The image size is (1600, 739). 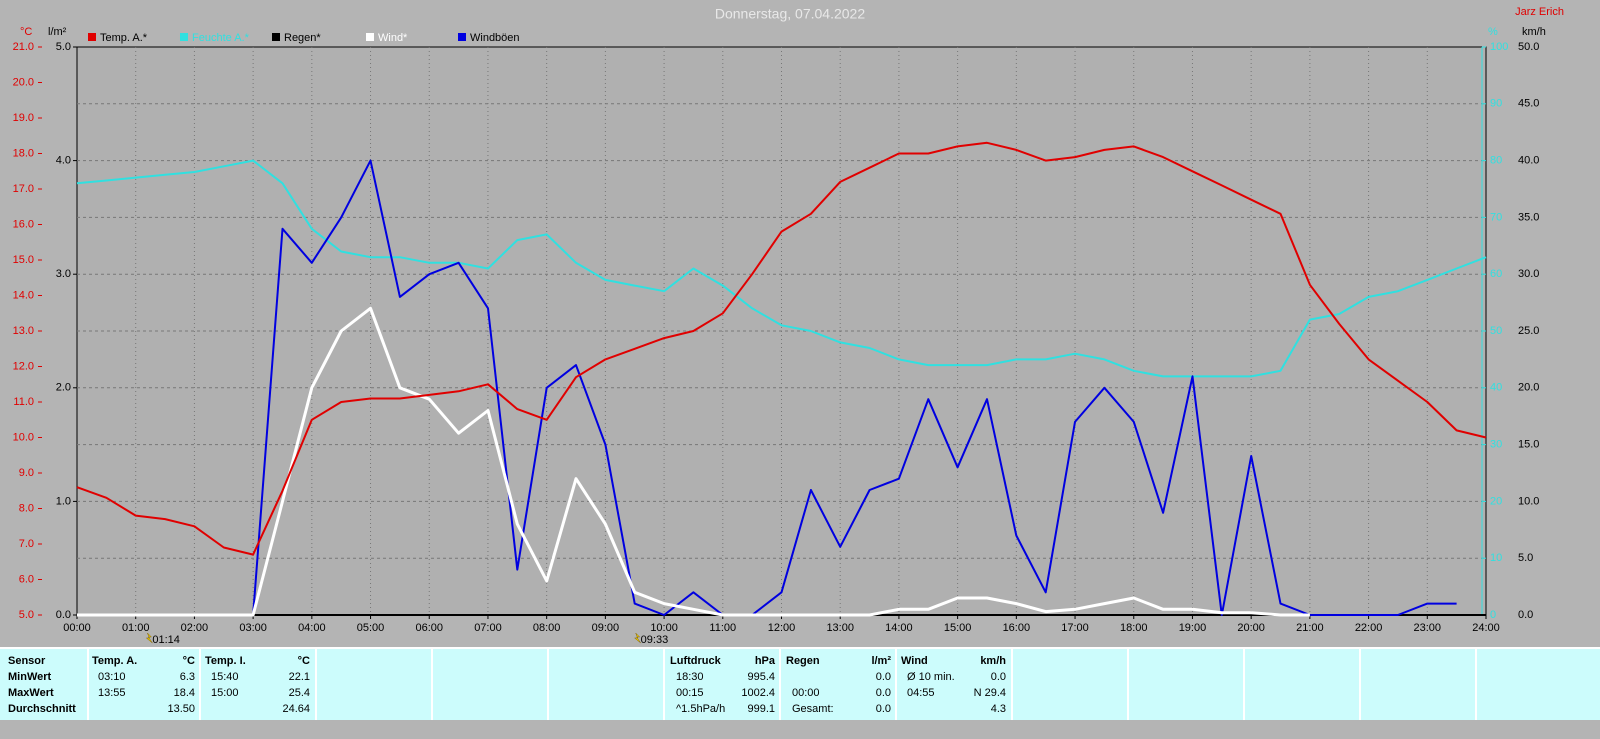 What do you see at coordinates (1075, 628) in the screenshot?
I see `x-tick-label: 17:00` at bounding box center [1075, 628].